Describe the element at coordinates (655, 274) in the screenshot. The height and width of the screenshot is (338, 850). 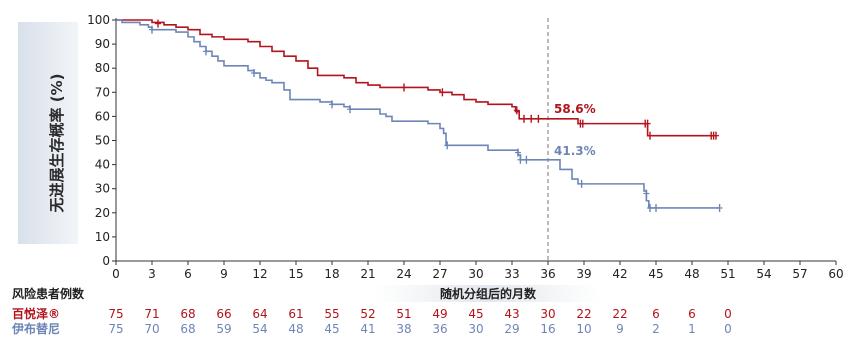
I see `x-tick-label: 45` at that location.